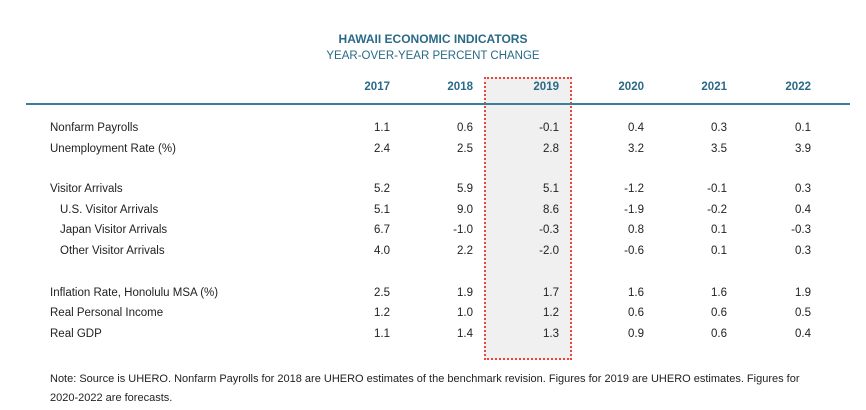  Describe the element at coordinates (465, 334) in the screenshot. I see `table-cell: 1.4` at that location.